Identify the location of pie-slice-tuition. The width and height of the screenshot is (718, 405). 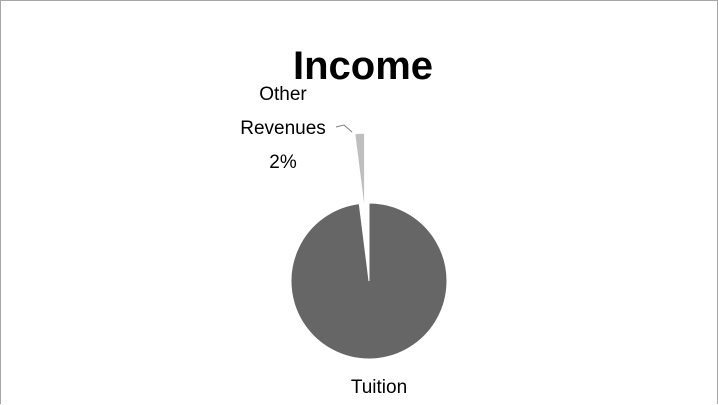
(369, 281).